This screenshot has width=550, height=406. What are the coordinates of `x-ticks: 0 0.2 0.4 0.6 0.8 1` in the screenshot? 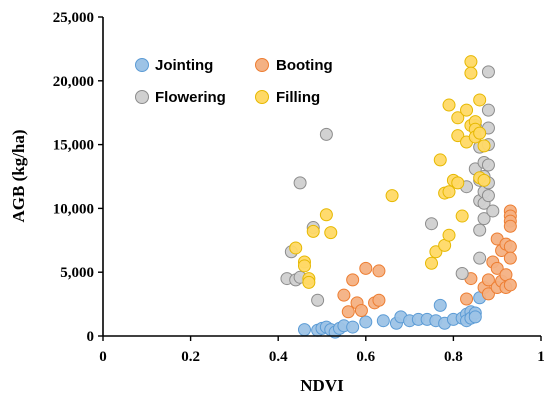 It's located at (322, 350).